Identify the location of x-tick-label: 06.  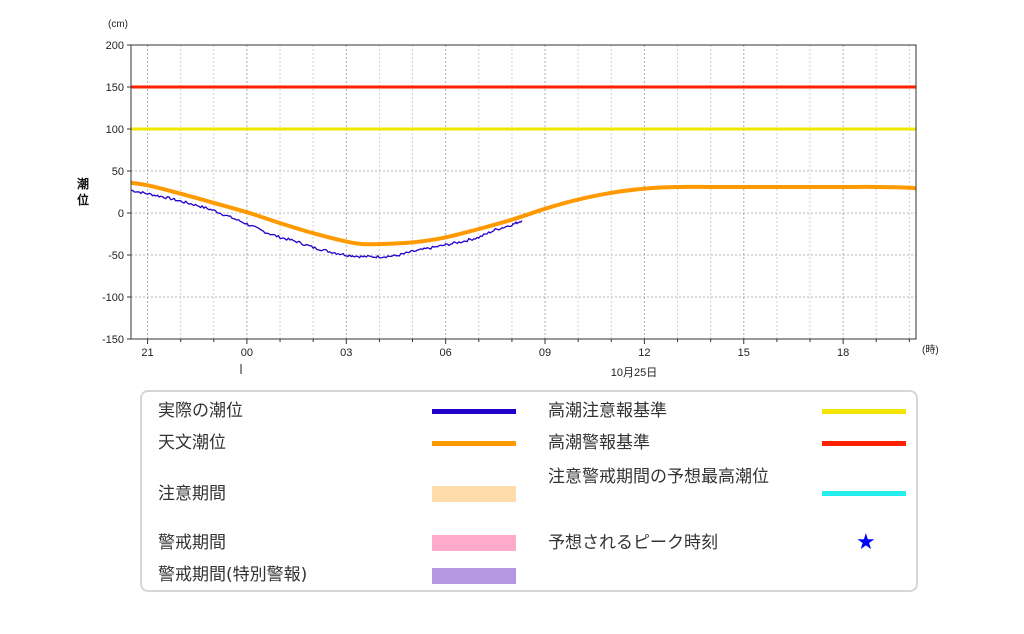
(446, 353).